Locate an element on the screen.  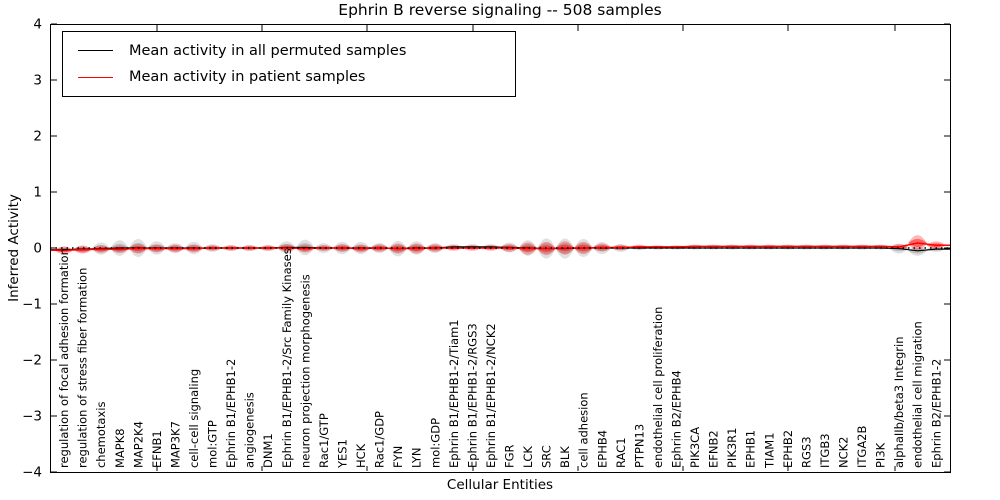
x-tick-label: ITGA2B is located at coordinates (862, 446).